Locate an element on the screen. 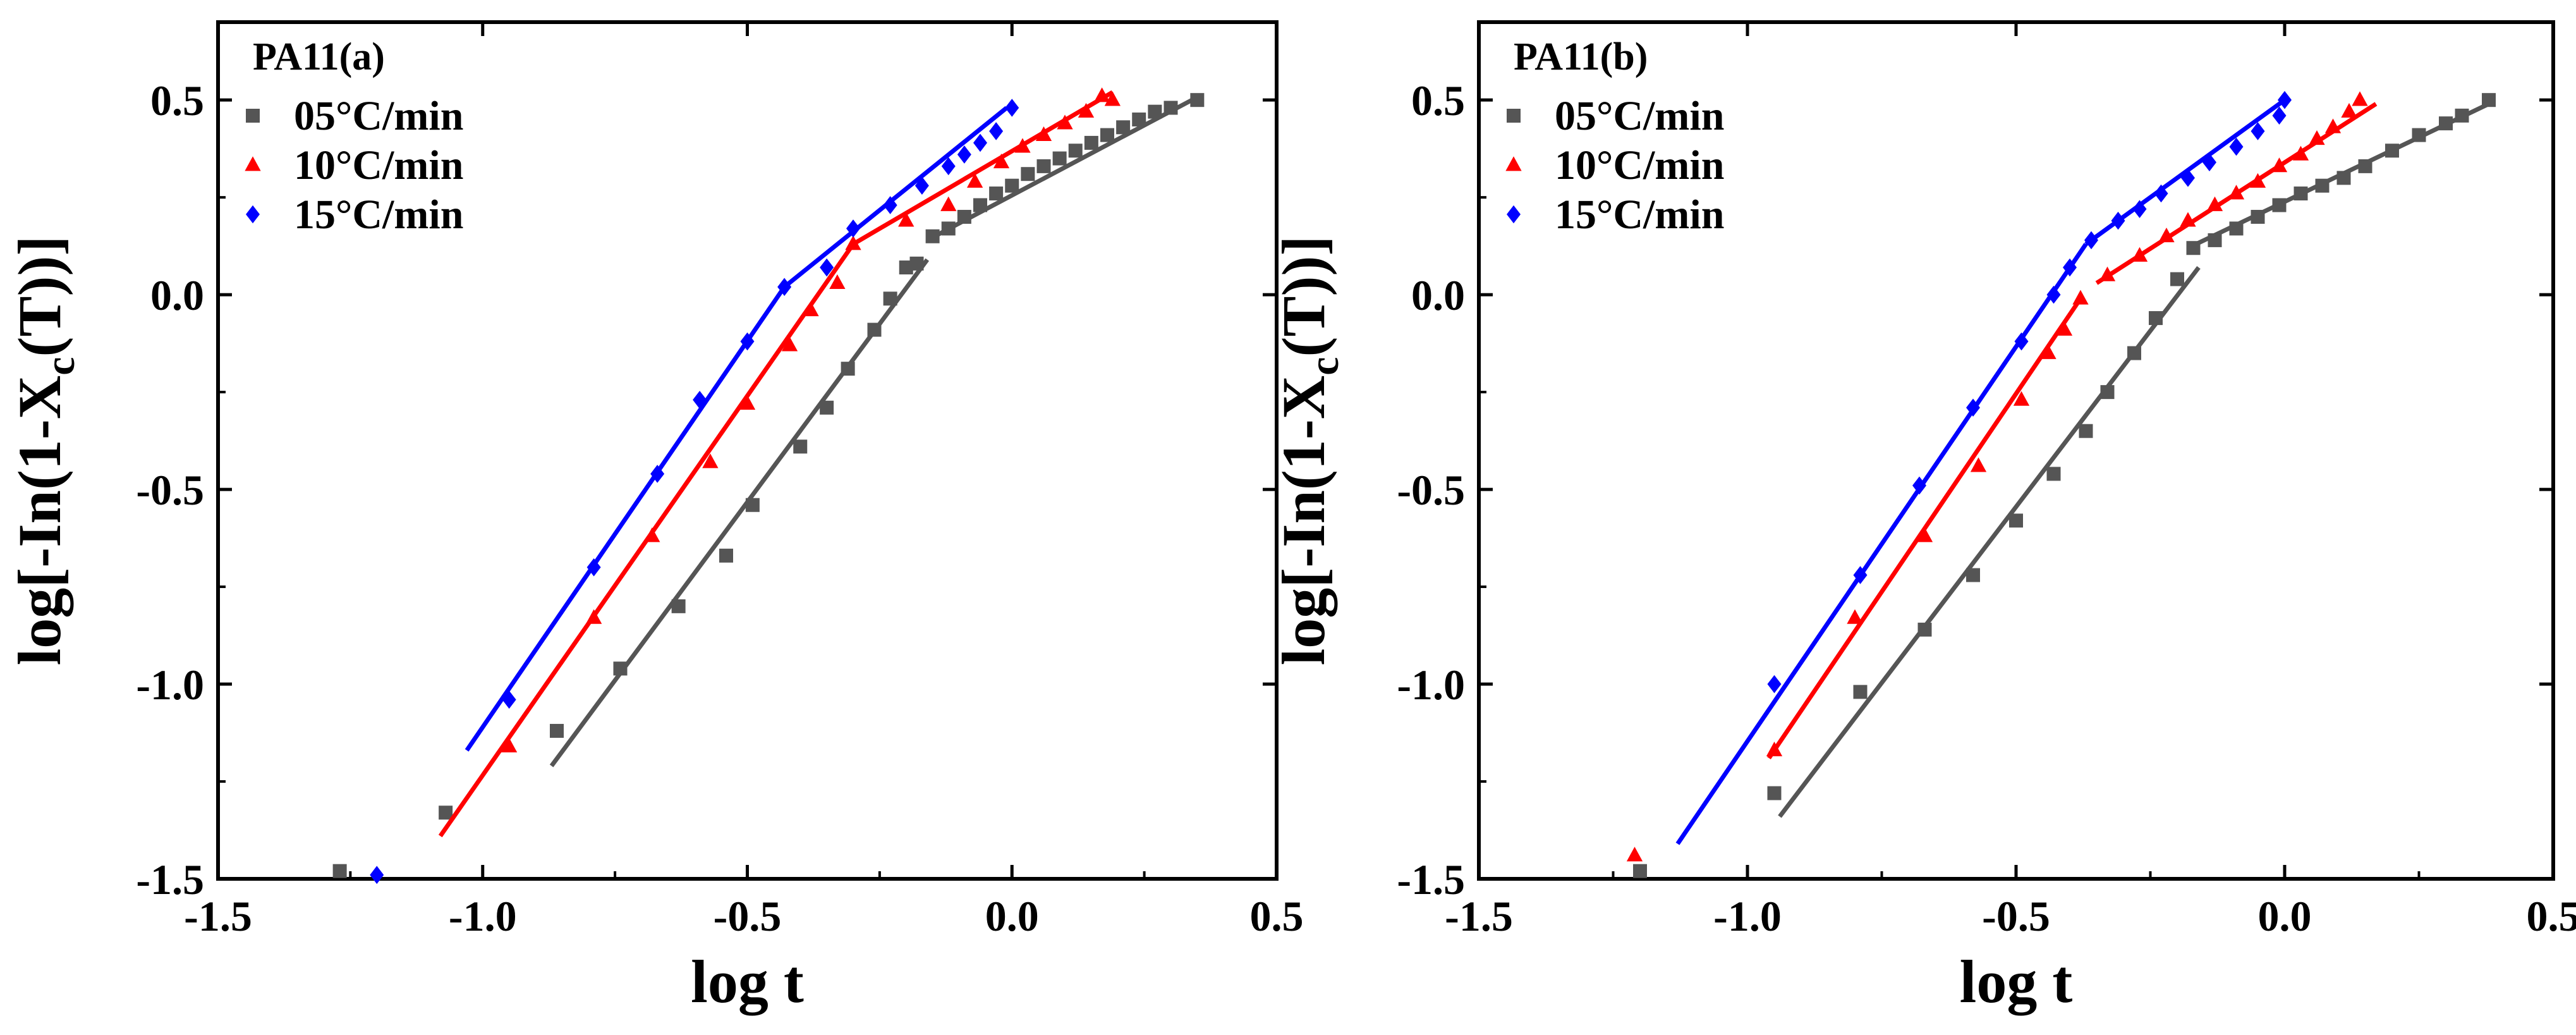 The width and height of the screenshot is (2576, 1035). y-tick-label: -1.5 is located at coordinates (170, 879).